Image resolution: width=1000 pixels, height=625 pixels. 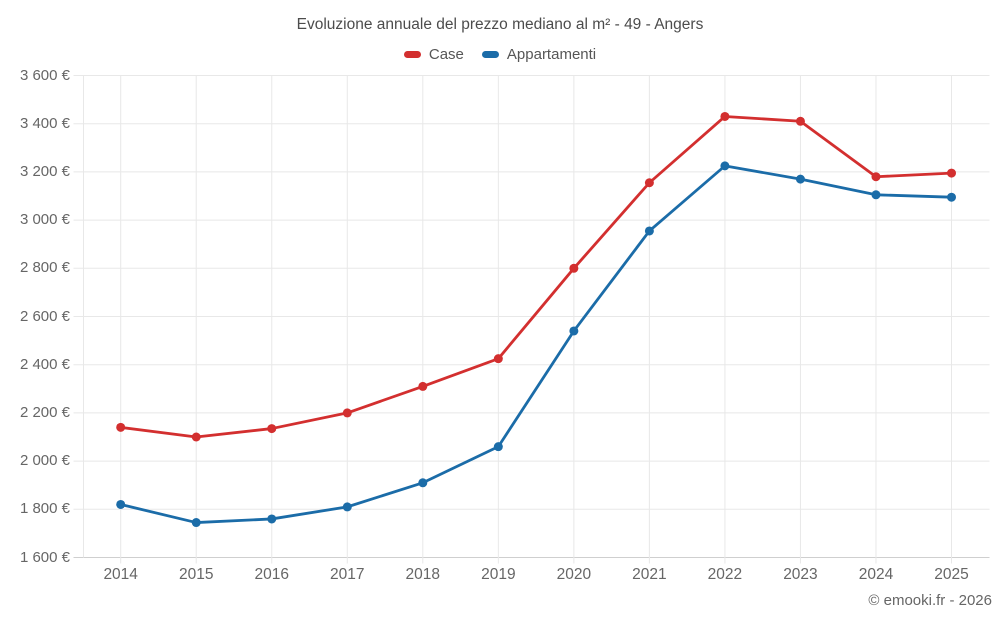 What do you see at coordinates (498, 359) in the screenshot?
I see `data-point-case-2019` at bounding box center [498, 359].